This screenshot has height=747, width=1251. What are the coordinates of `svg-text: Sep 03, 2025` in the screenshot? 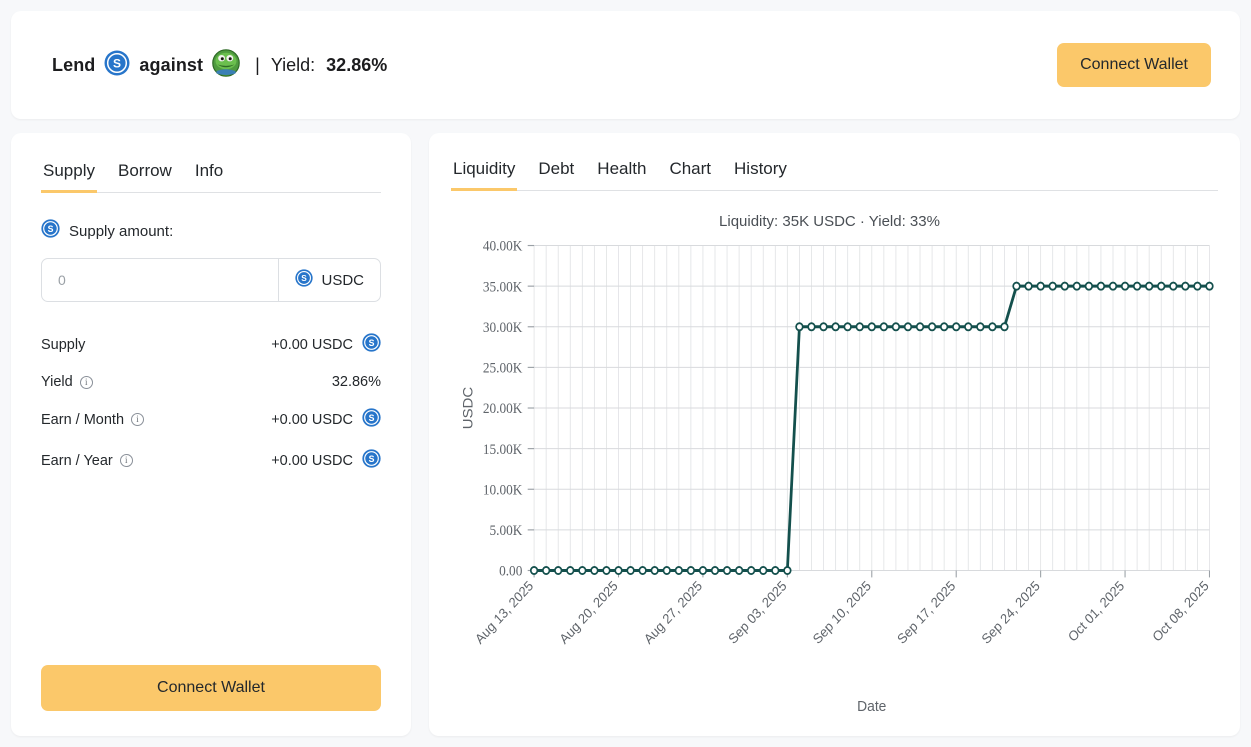 It's located at (758, 612).